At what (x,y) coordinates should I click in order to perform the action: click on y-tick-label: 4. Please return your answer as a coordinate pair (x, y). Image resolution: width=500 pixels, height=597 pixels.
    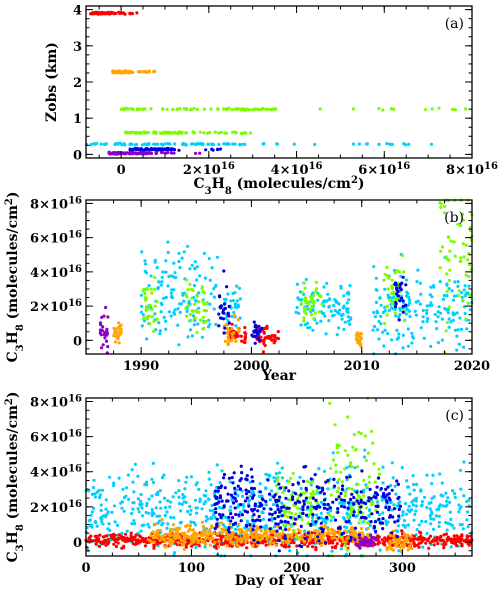
    Looking at the image, I should click on (77, 11).